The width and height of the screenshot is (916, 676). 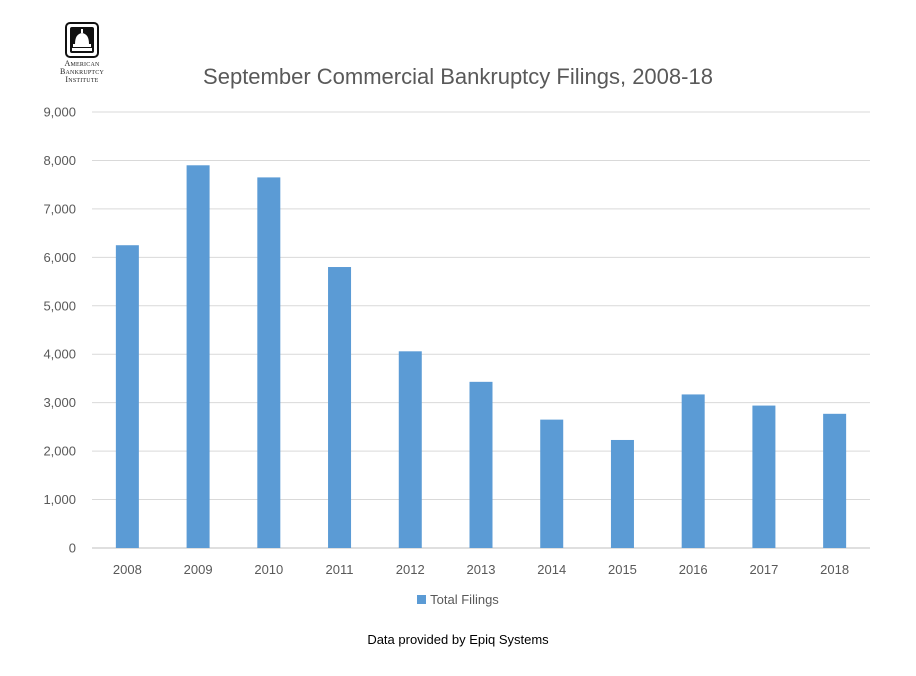 I want to click on x-tick-label: 2010, so click(x=268, y=569).